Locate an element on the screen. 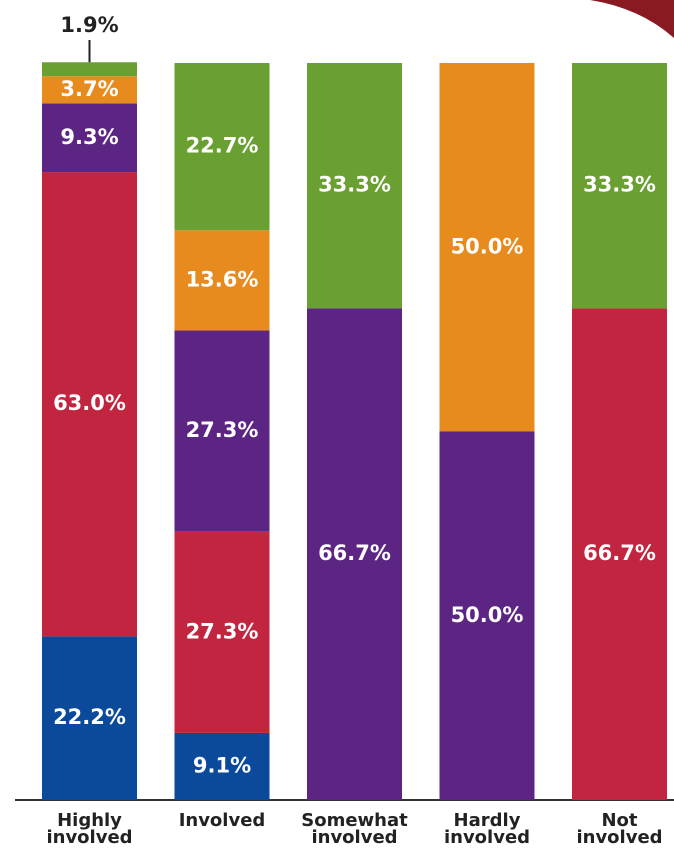 This screenshot has height=861, width=674. category-label: Involved is located at coordinates (222, 820).